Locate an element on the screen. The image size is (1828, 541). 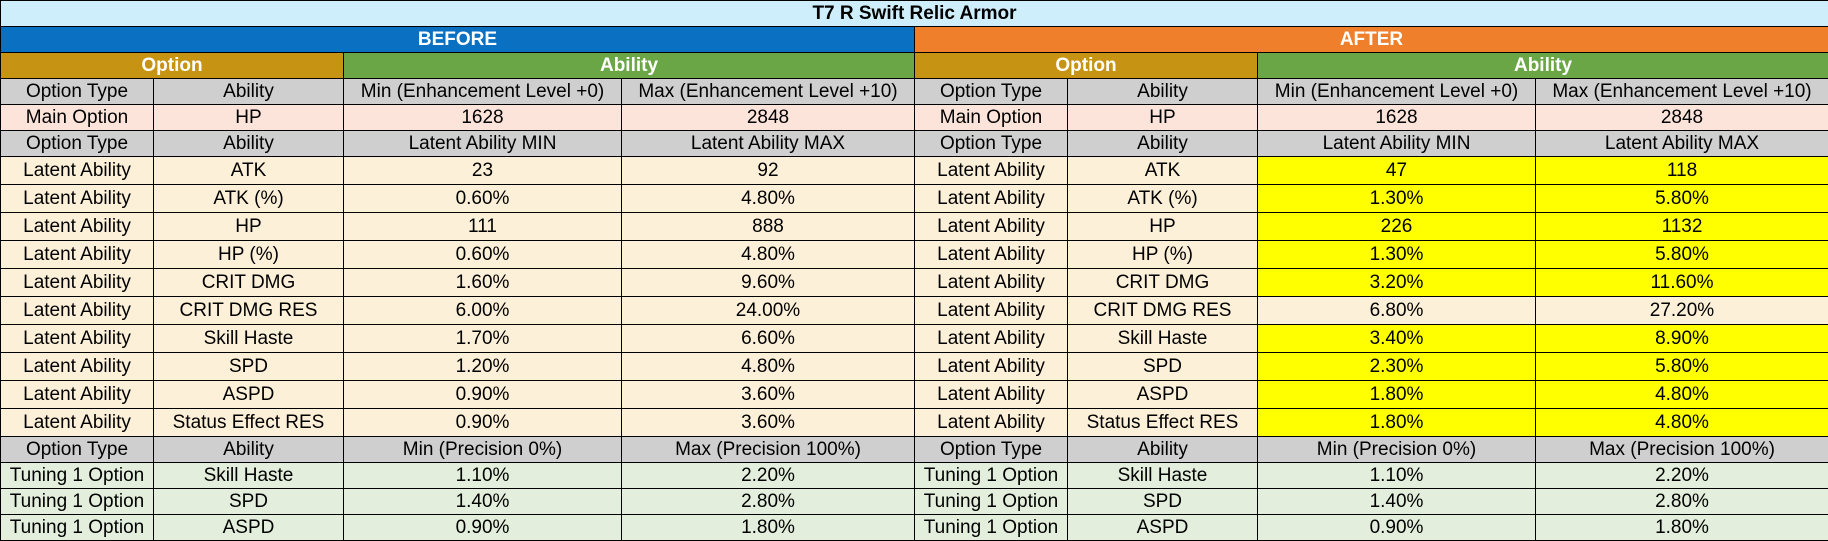
before-max-header: Latent Ability MAX is located at coordinates (768, 144).